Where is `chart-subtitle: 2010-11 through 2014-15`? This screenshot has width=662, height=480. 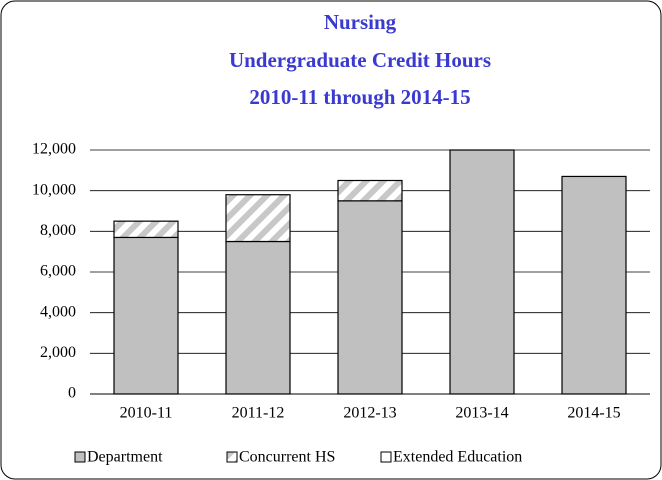 chart-subtitle: 2010-11 through 2014-15 is located at coordinates (359, 97).